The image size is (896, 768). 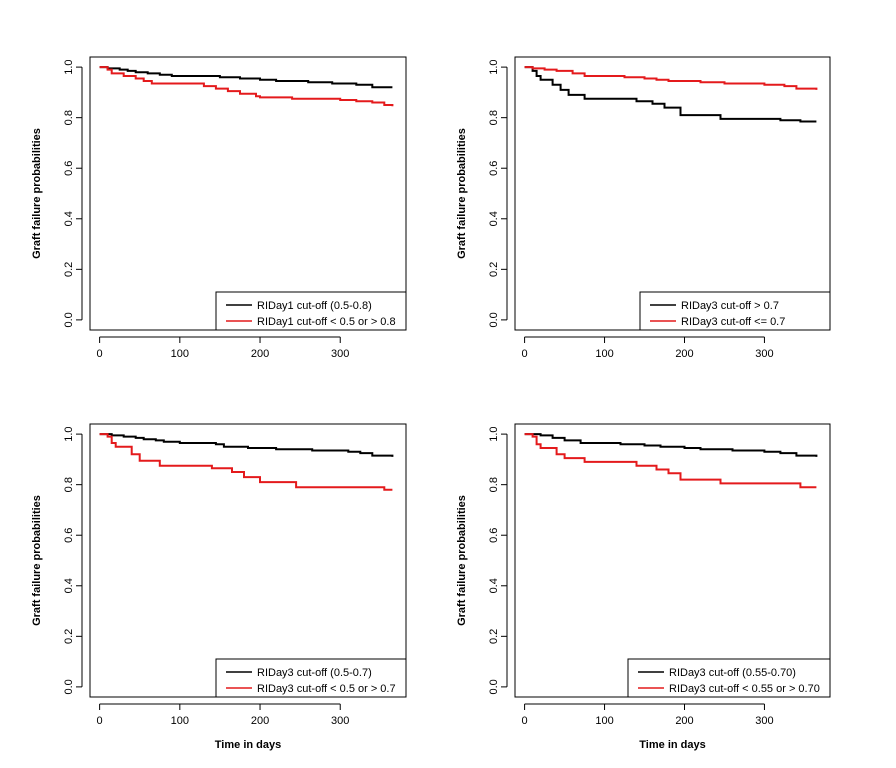 What do you see at coordinates (744, 689) in the screenshot?
I see `legend-label-2: RIDay3 cut-off < 0.55 or > 0.70` at bounding box center [744, 689].